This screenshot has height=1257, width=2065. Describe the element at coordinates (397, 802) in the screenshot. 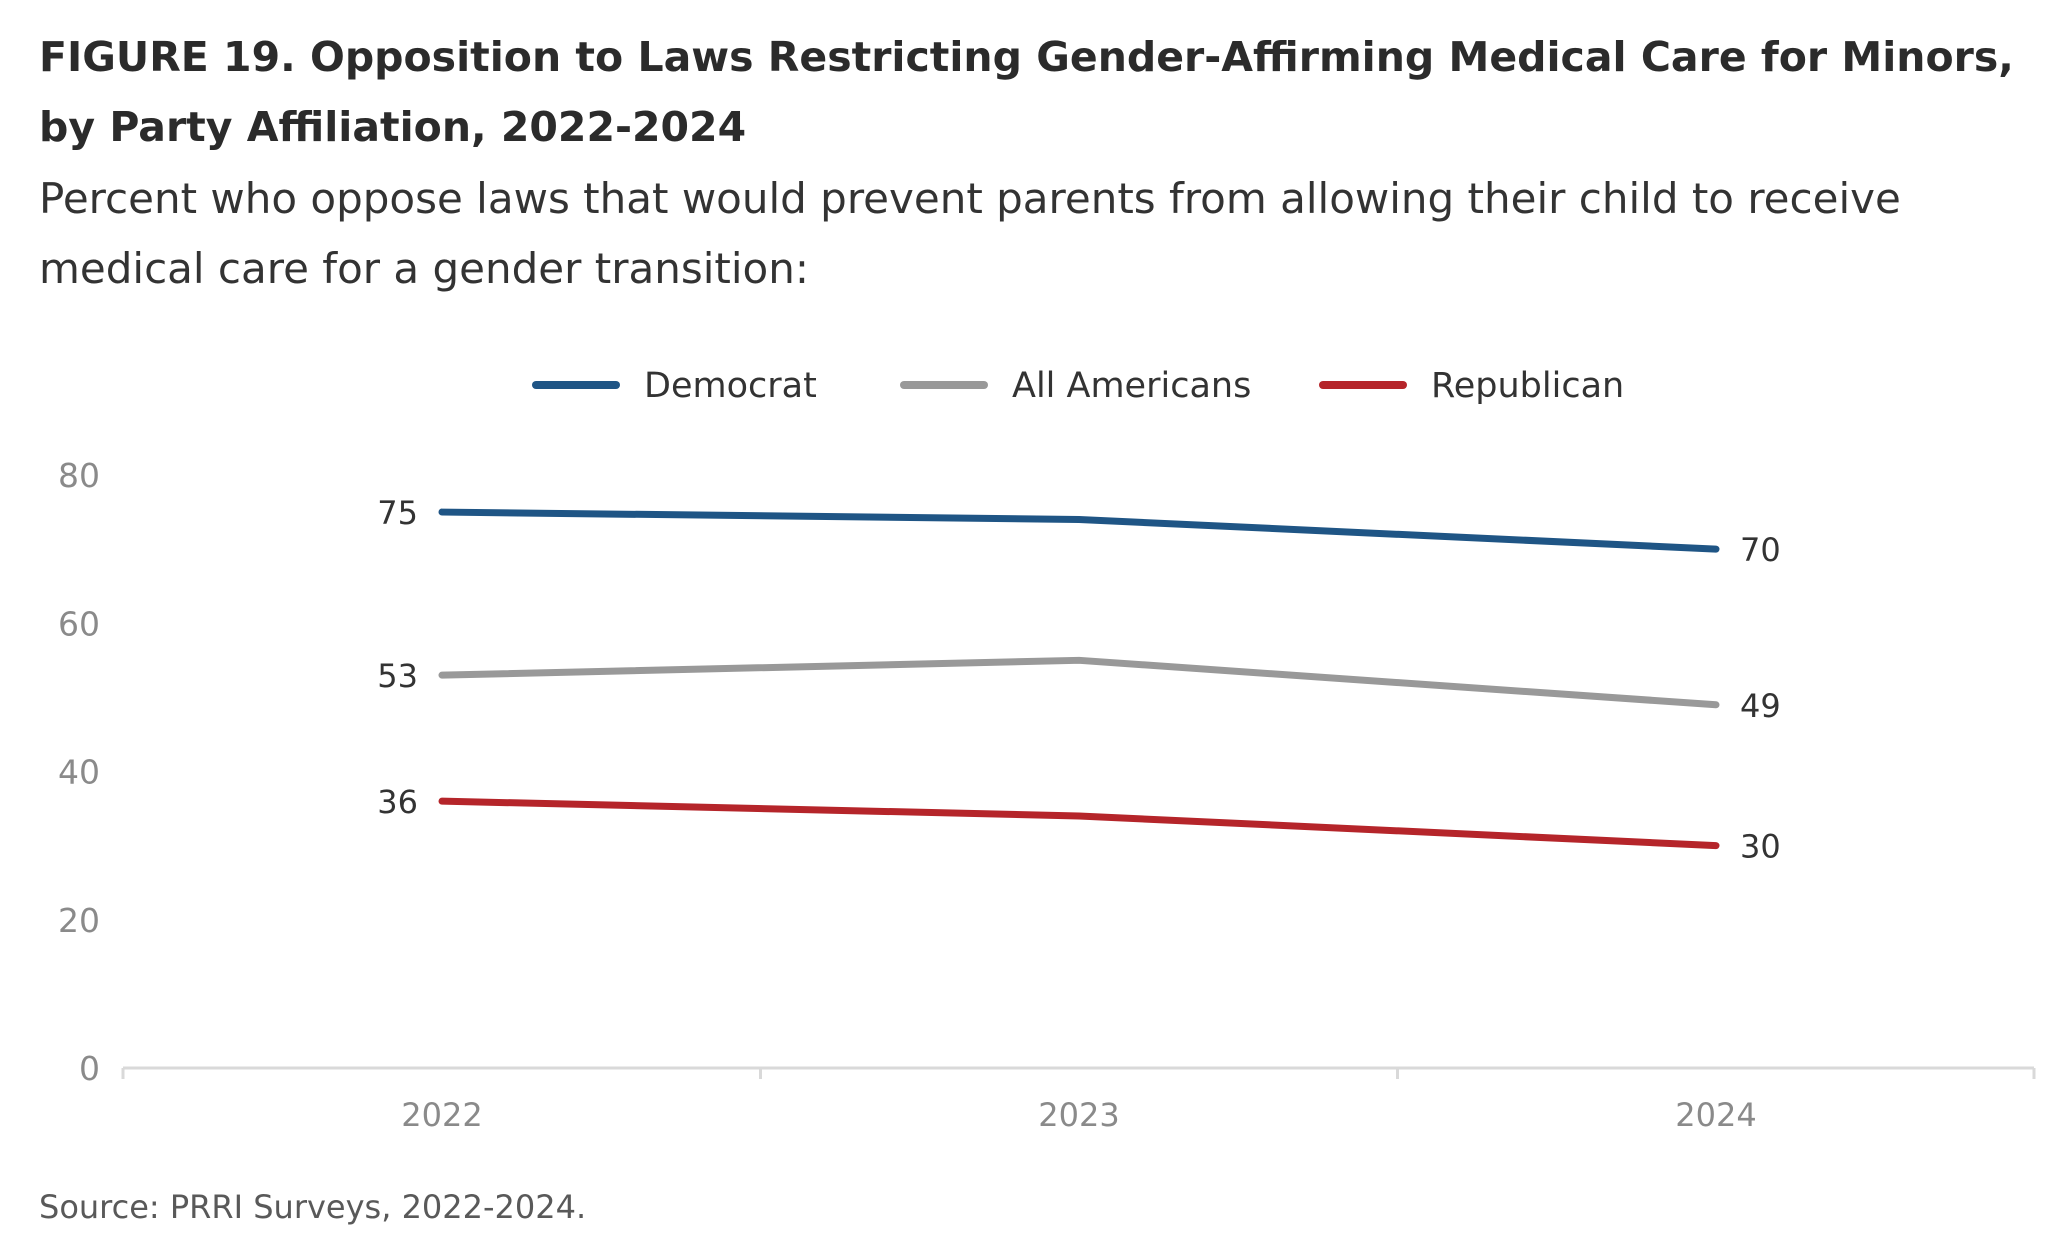

I see `data-label-republican: 36` at that location.